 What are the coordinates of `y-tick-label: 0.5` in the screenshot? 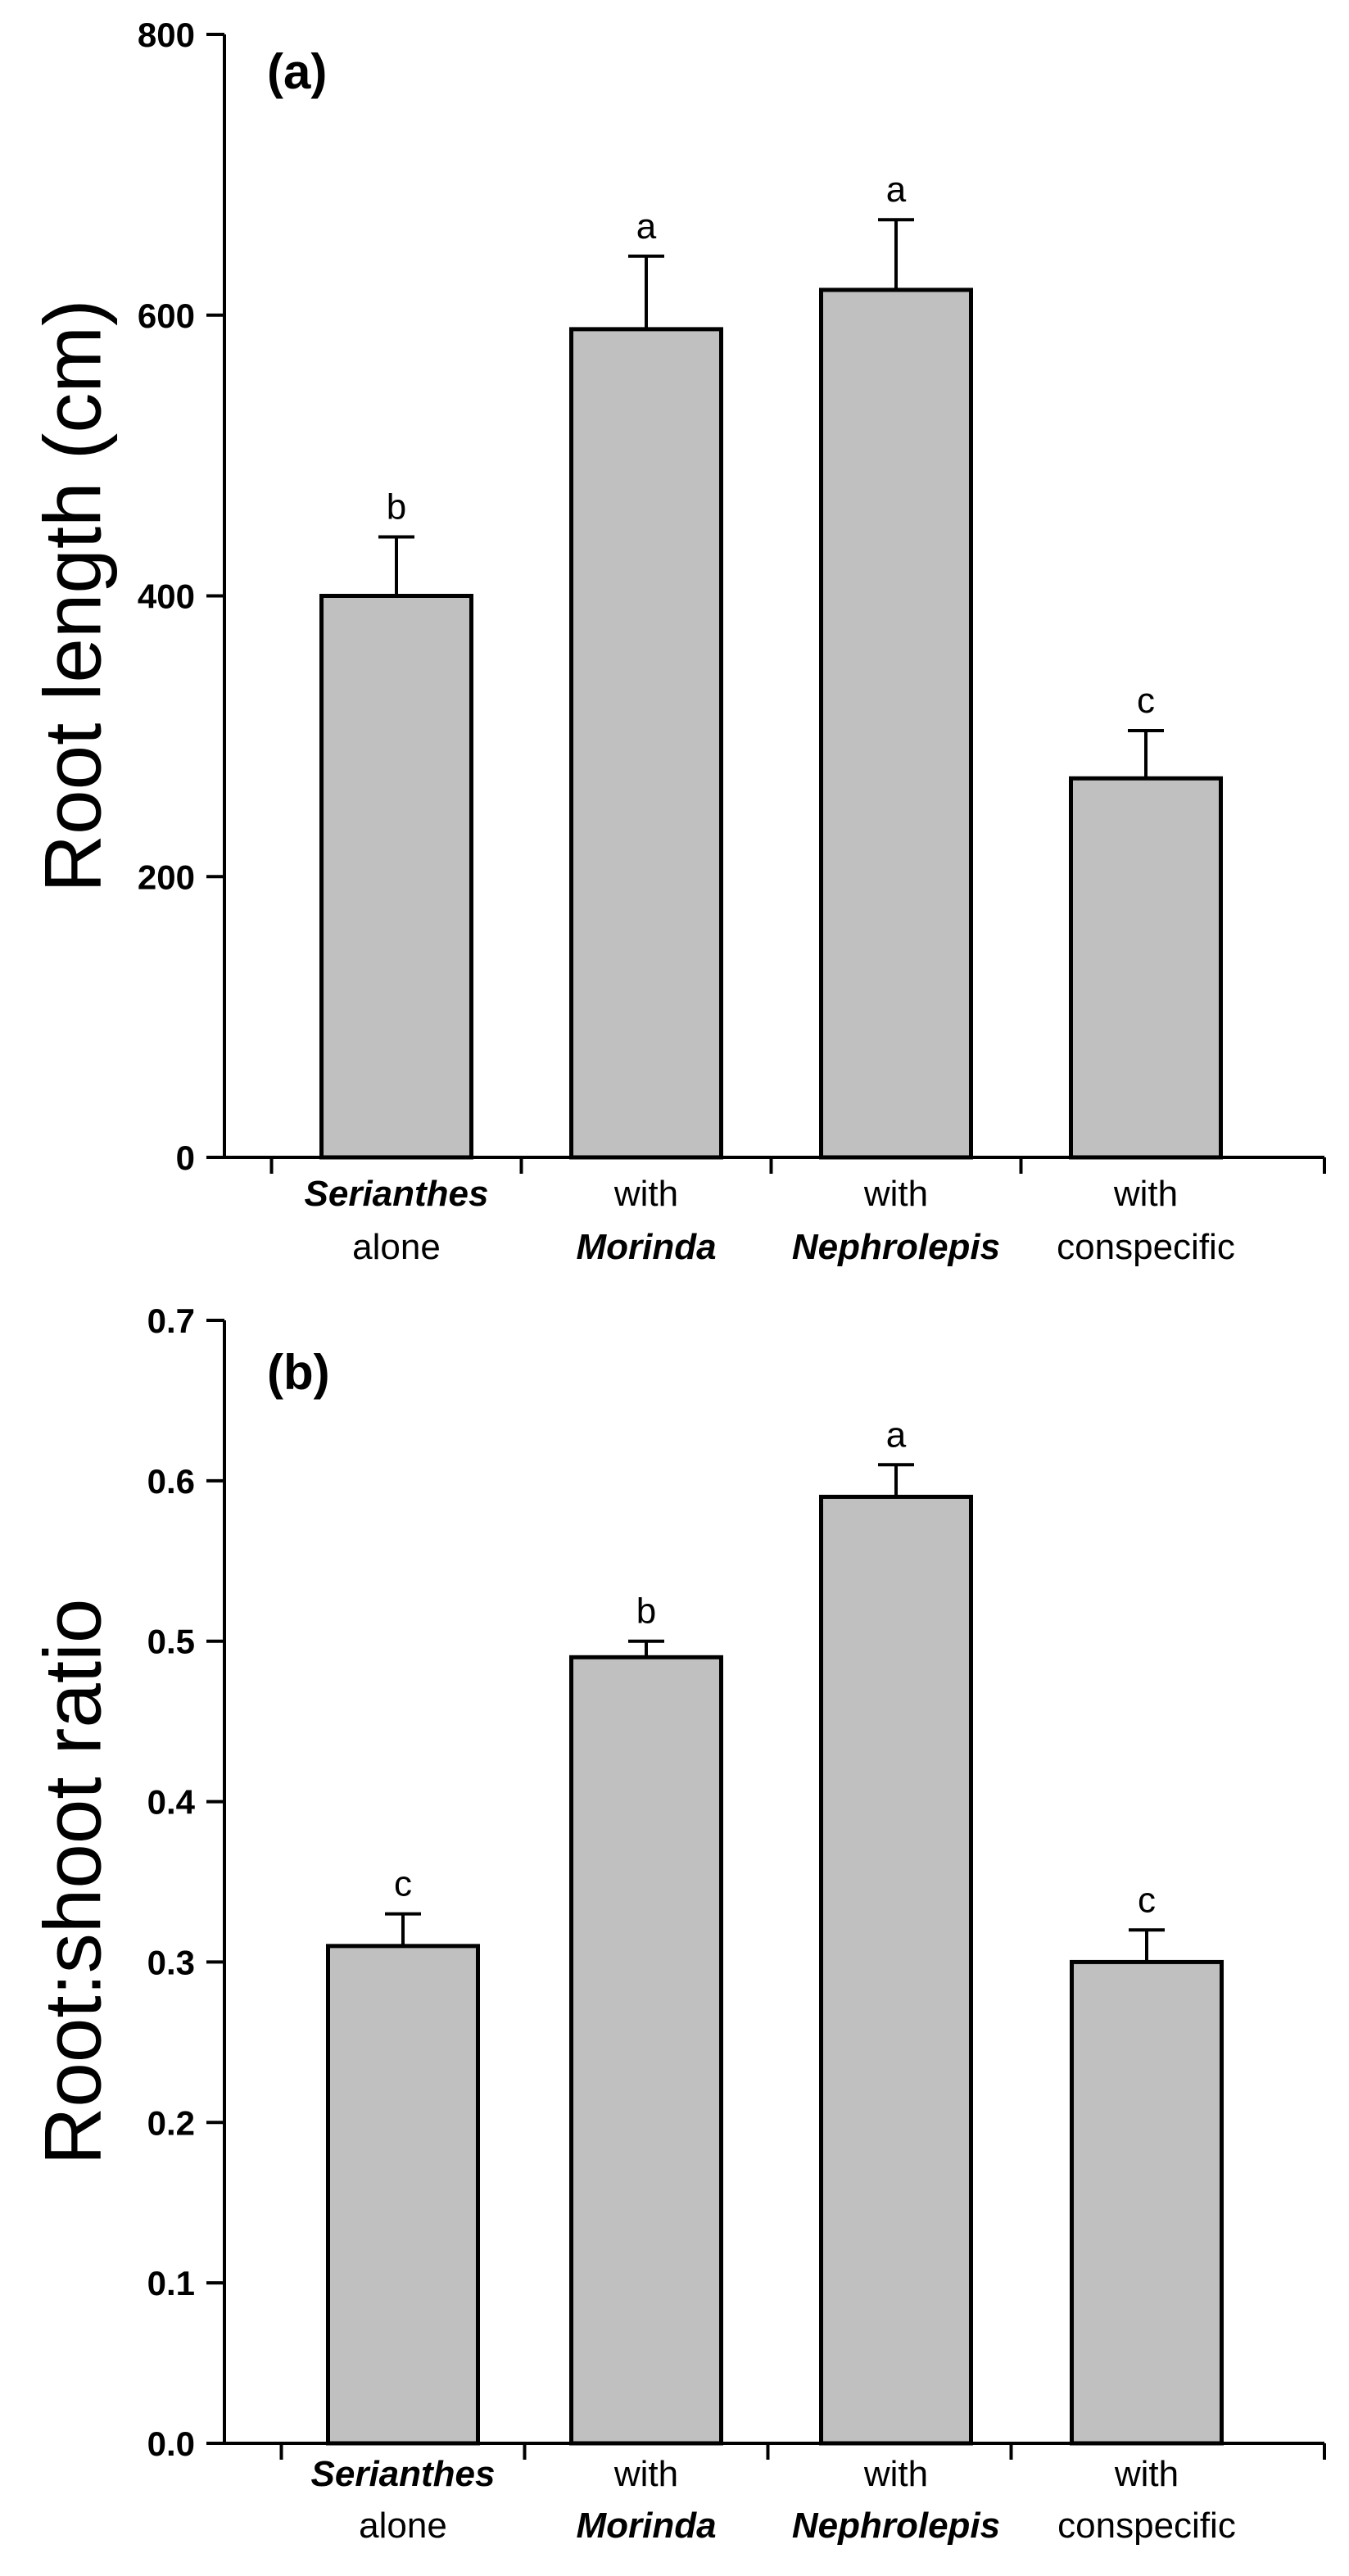 It's located at (171, 1642).